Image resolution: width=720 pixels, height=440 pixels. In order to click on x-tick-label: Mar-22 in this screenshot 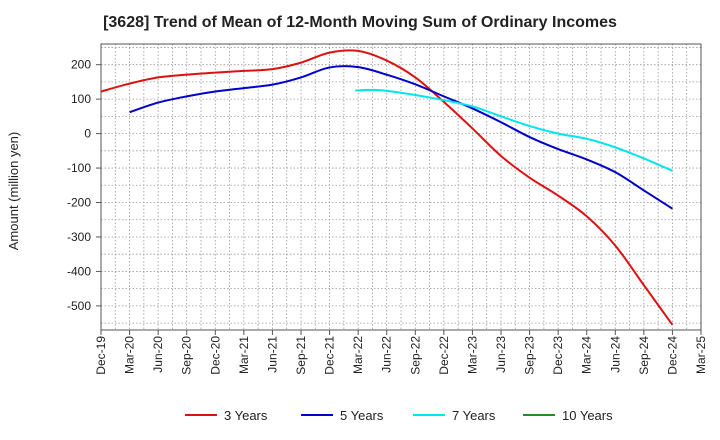, I will do `click(358, 355)`.